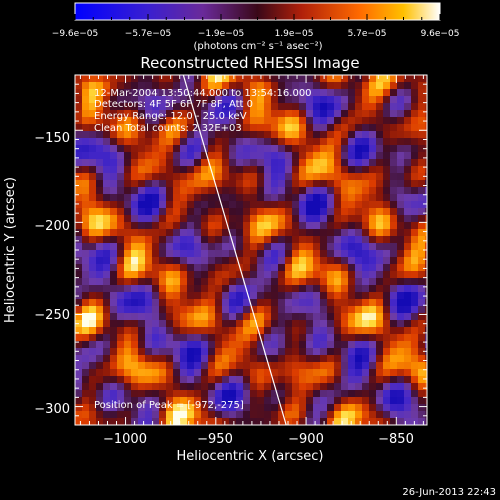 Image resolution: width=500 pixels, height=500 pixels. What do you see at coordinates (52, 315) in the screenshot?
I see `y-tick-label: −250` at bounding box center [52, 315].